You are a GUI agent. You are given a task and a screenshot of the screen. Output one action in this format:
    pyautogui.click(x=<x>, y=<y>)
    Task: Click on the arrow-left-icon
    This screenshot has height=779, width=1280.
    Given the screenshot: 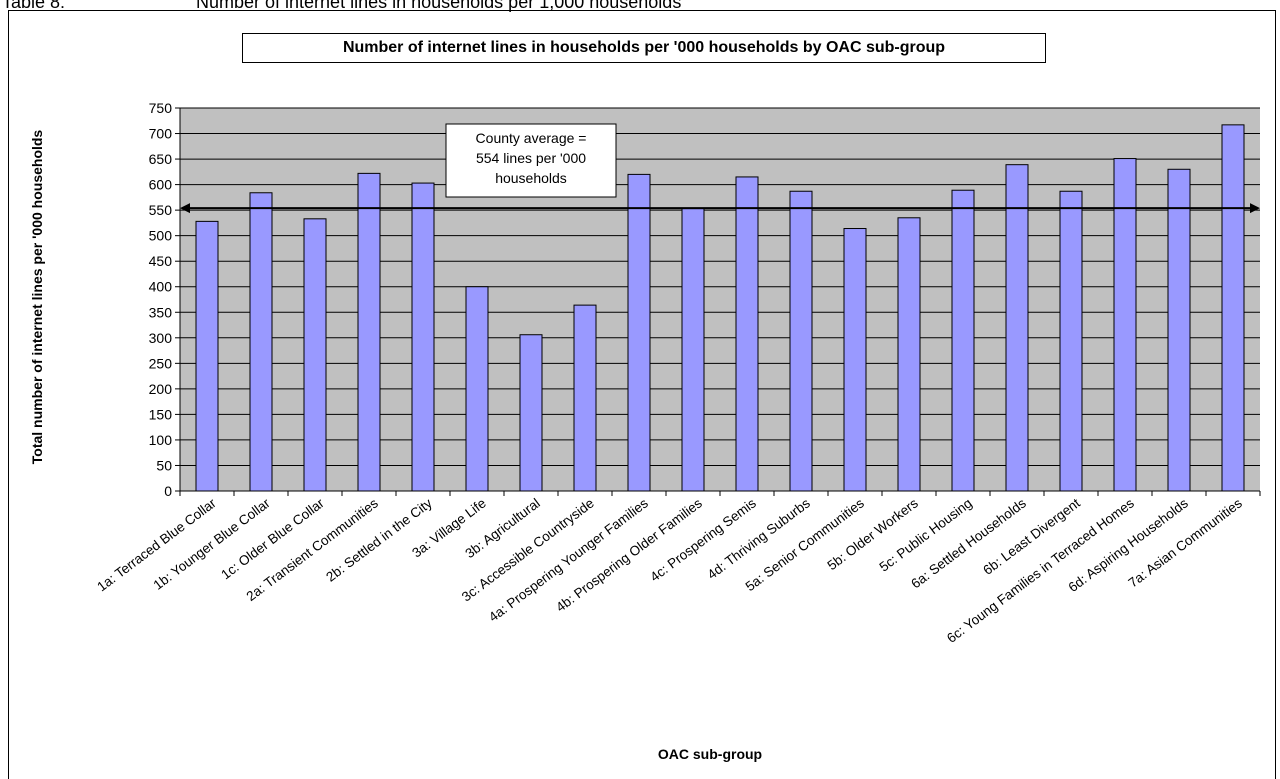 What is the action you would take?
    pyautogui.click(x=185, y=208)
    